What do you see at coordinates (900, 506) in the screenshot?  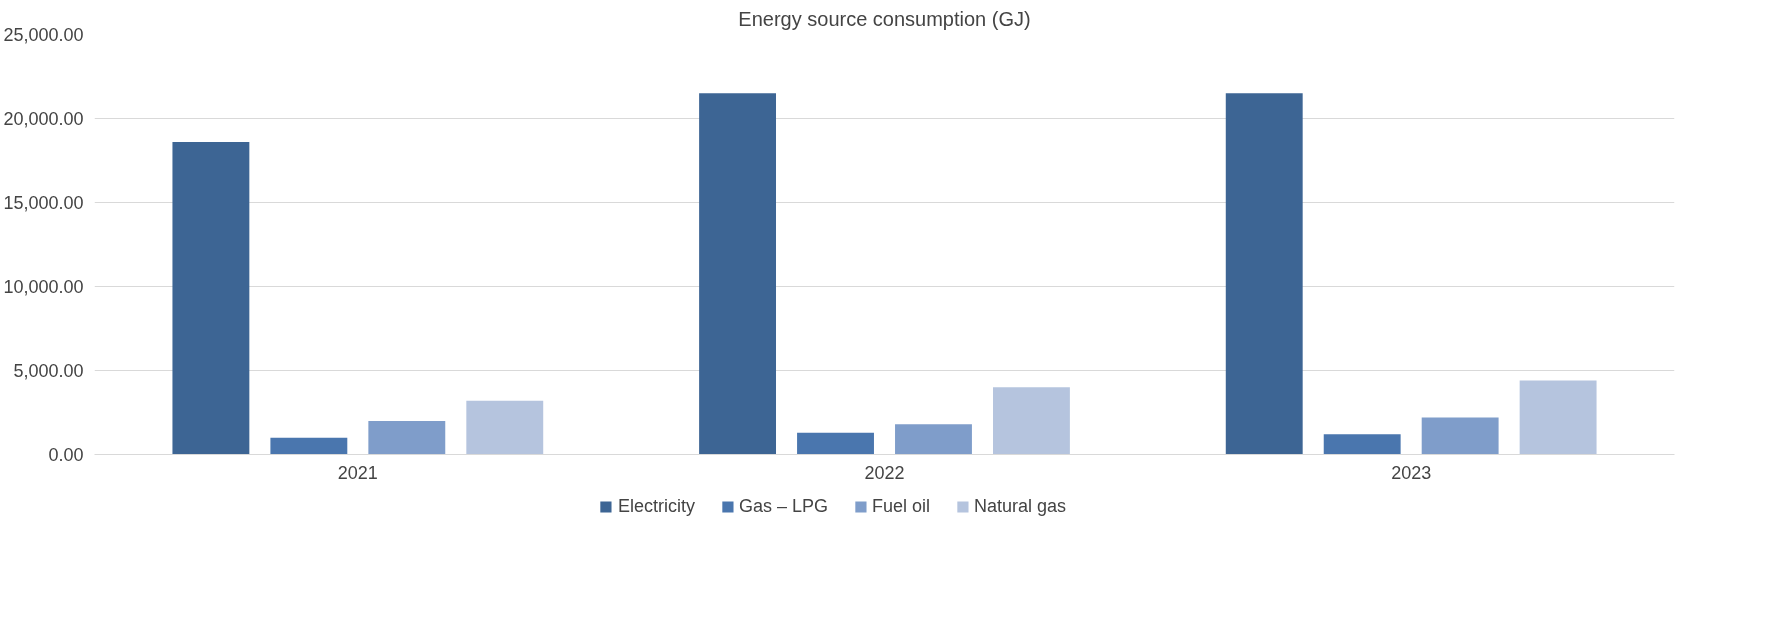 I see `legend-label: Fuel oil` at bounding box center [900, 506].